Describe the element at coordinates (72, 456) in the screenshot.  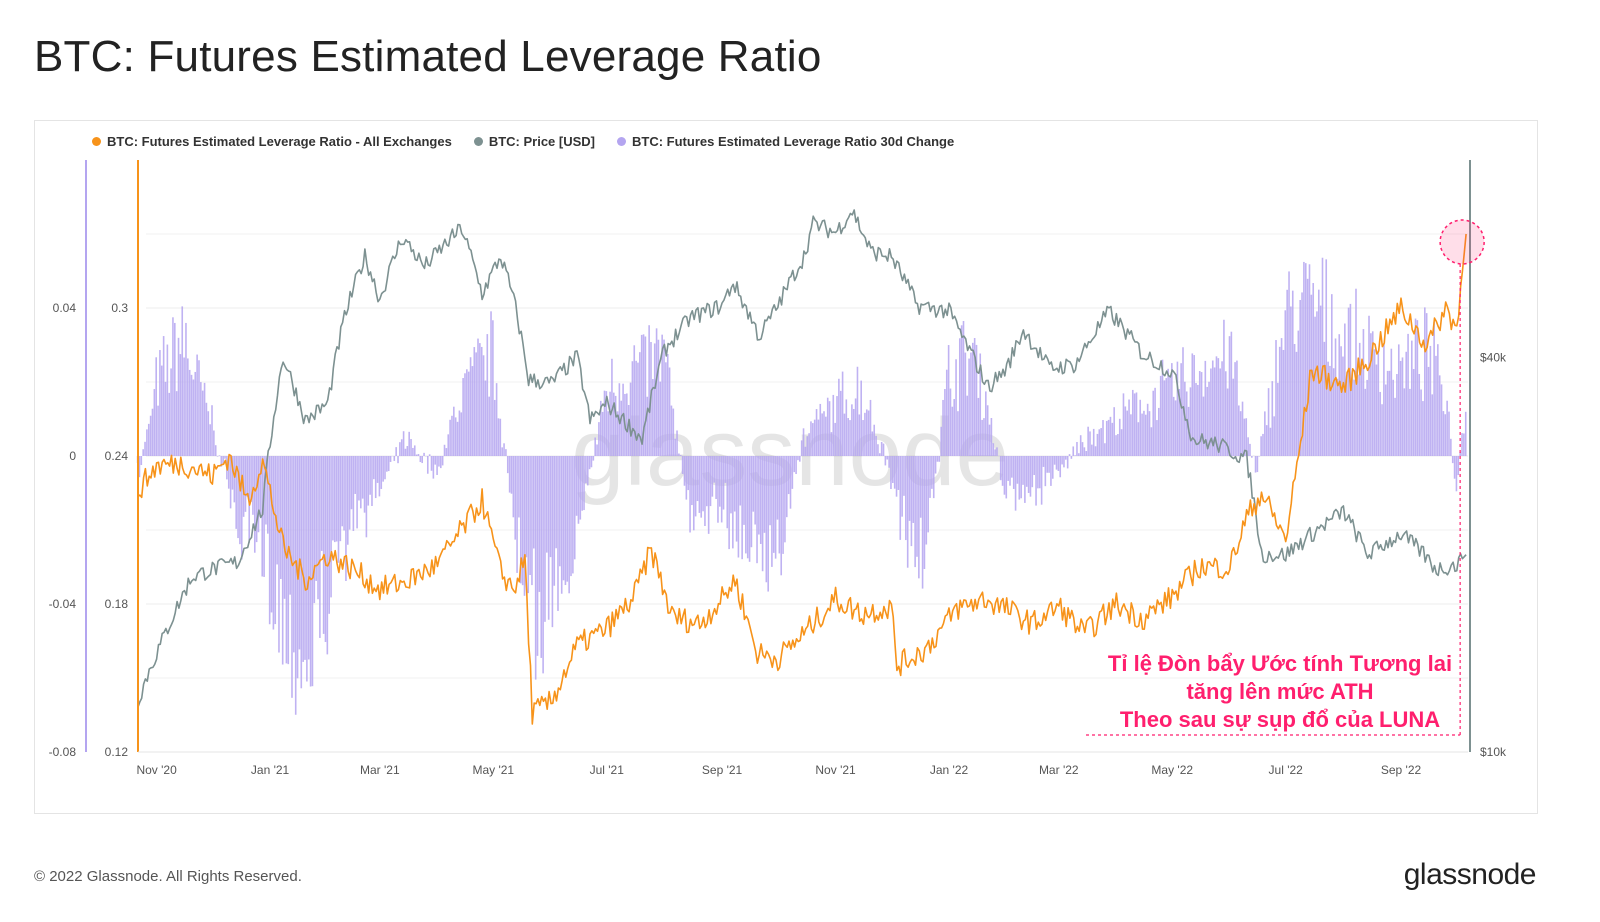
I see `y-outer-tick-label: 0` at that location.